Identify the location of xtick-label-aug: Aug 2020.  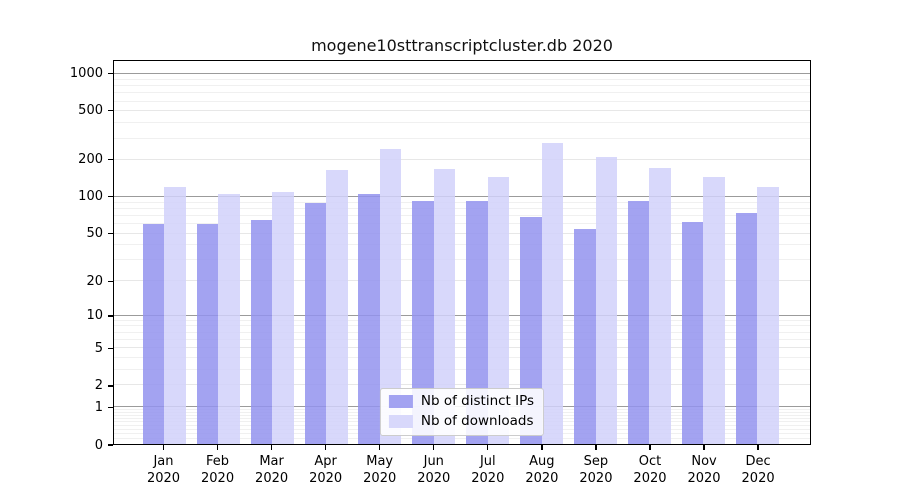
(542, 470).